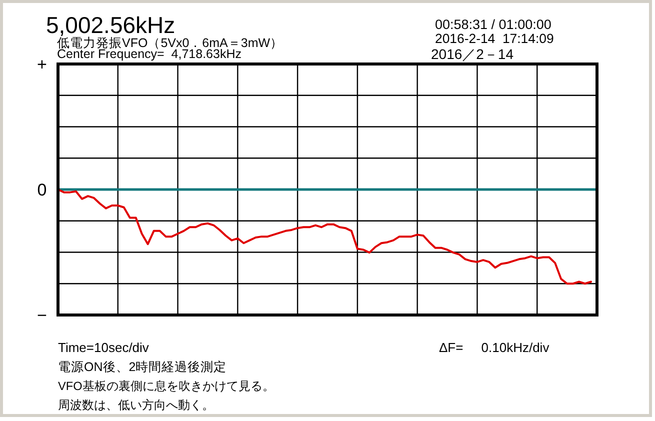 The image size is (655, 421). Describe the element at coordinates (166, 386) in the screenshot. I see `text: VFO基板の裏側に息を吹きかけて見る。` at that location.